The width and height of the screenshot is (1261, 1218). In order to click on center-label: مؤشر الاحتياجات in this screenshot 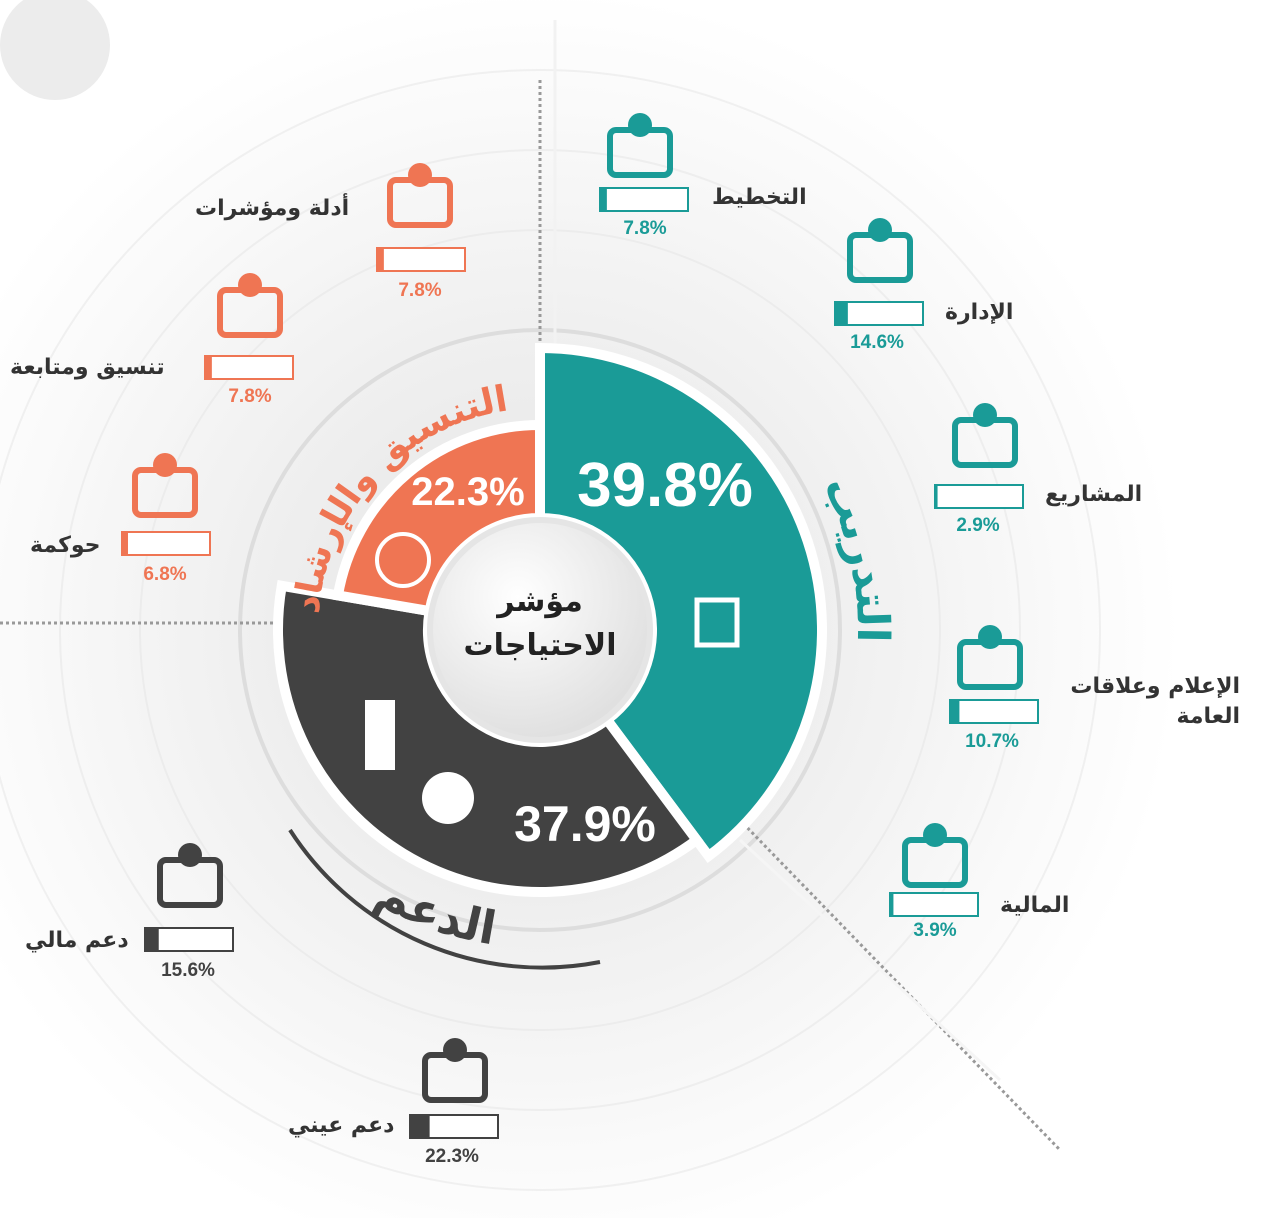, I will do `click(540, 624)`.